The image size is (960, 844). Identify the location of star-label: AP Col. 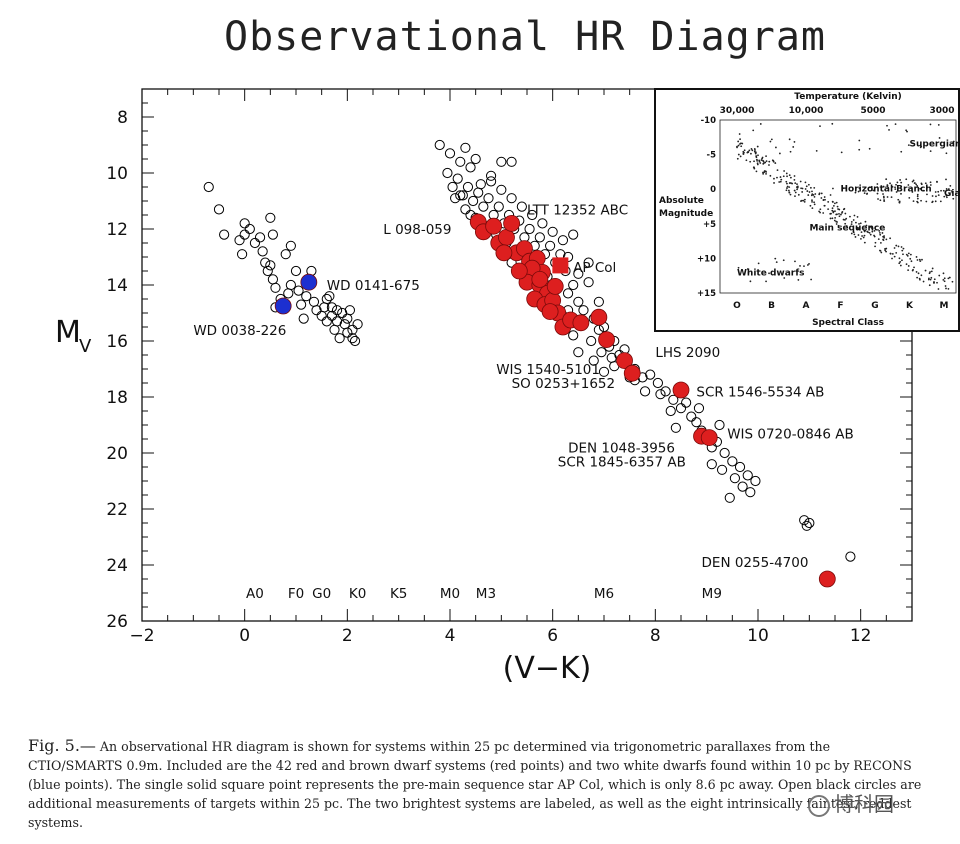
(594, 268).